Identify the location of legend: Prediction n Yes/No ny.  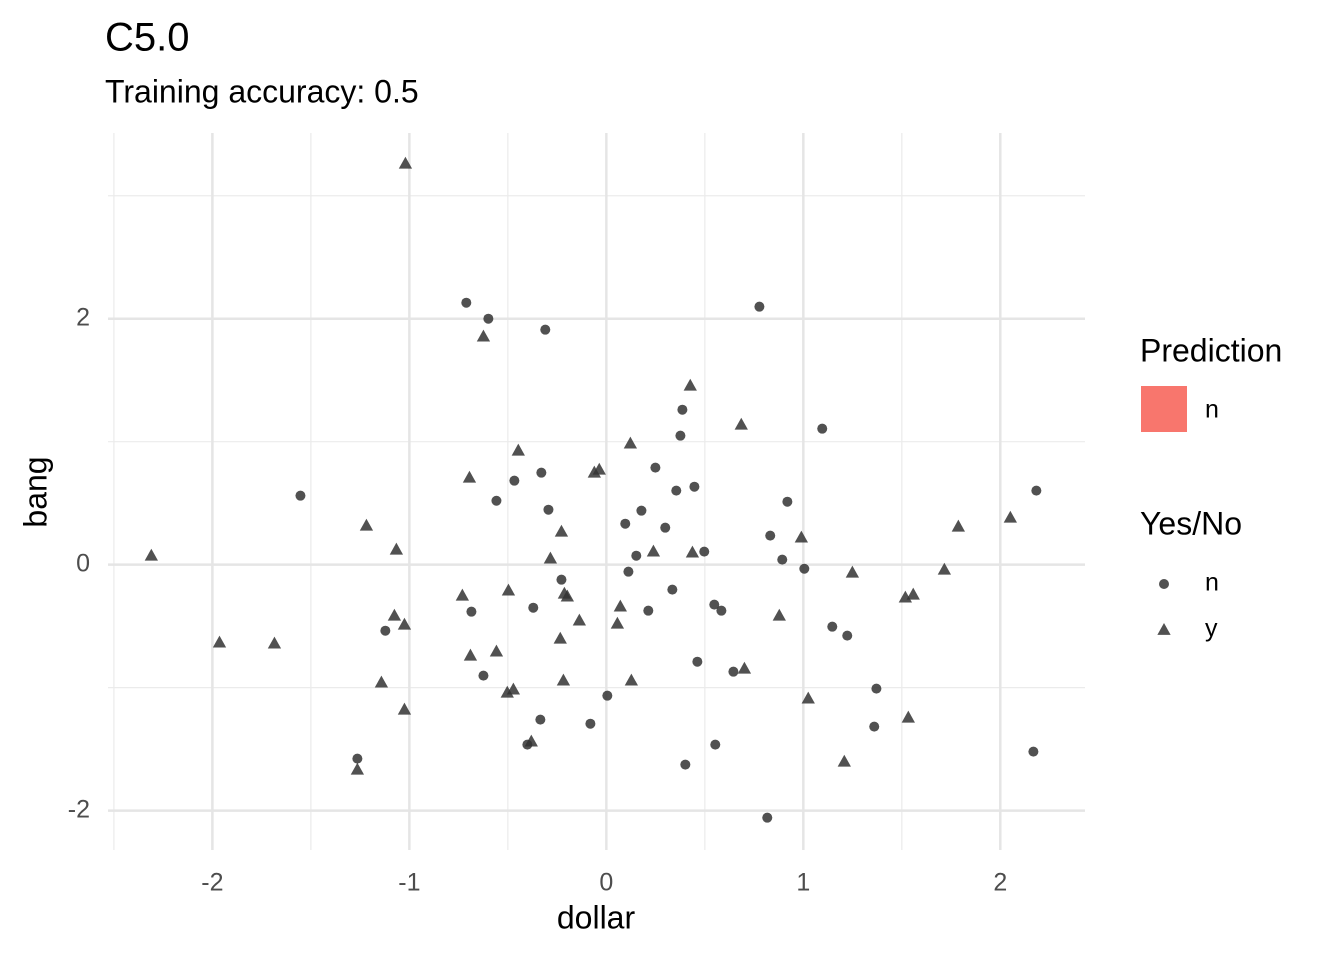
(1211, 487).